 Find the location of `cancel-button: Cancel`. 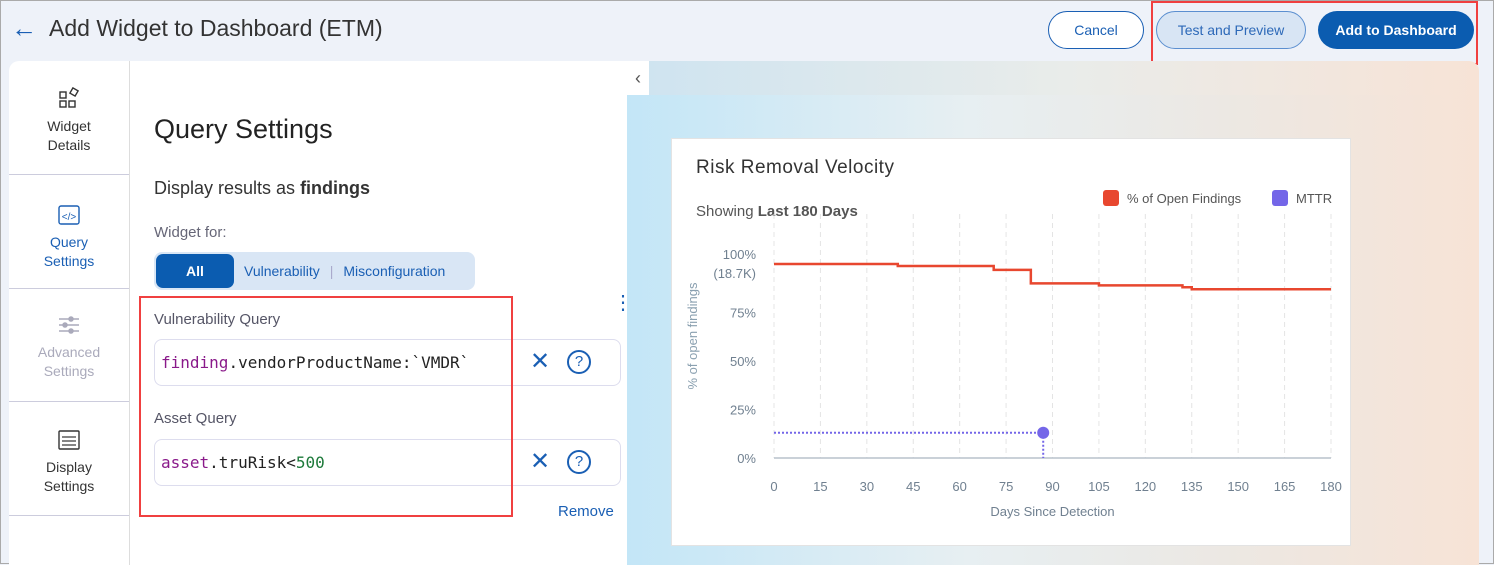

cancel-button: Cancel is located at coordinates (1096, 30).